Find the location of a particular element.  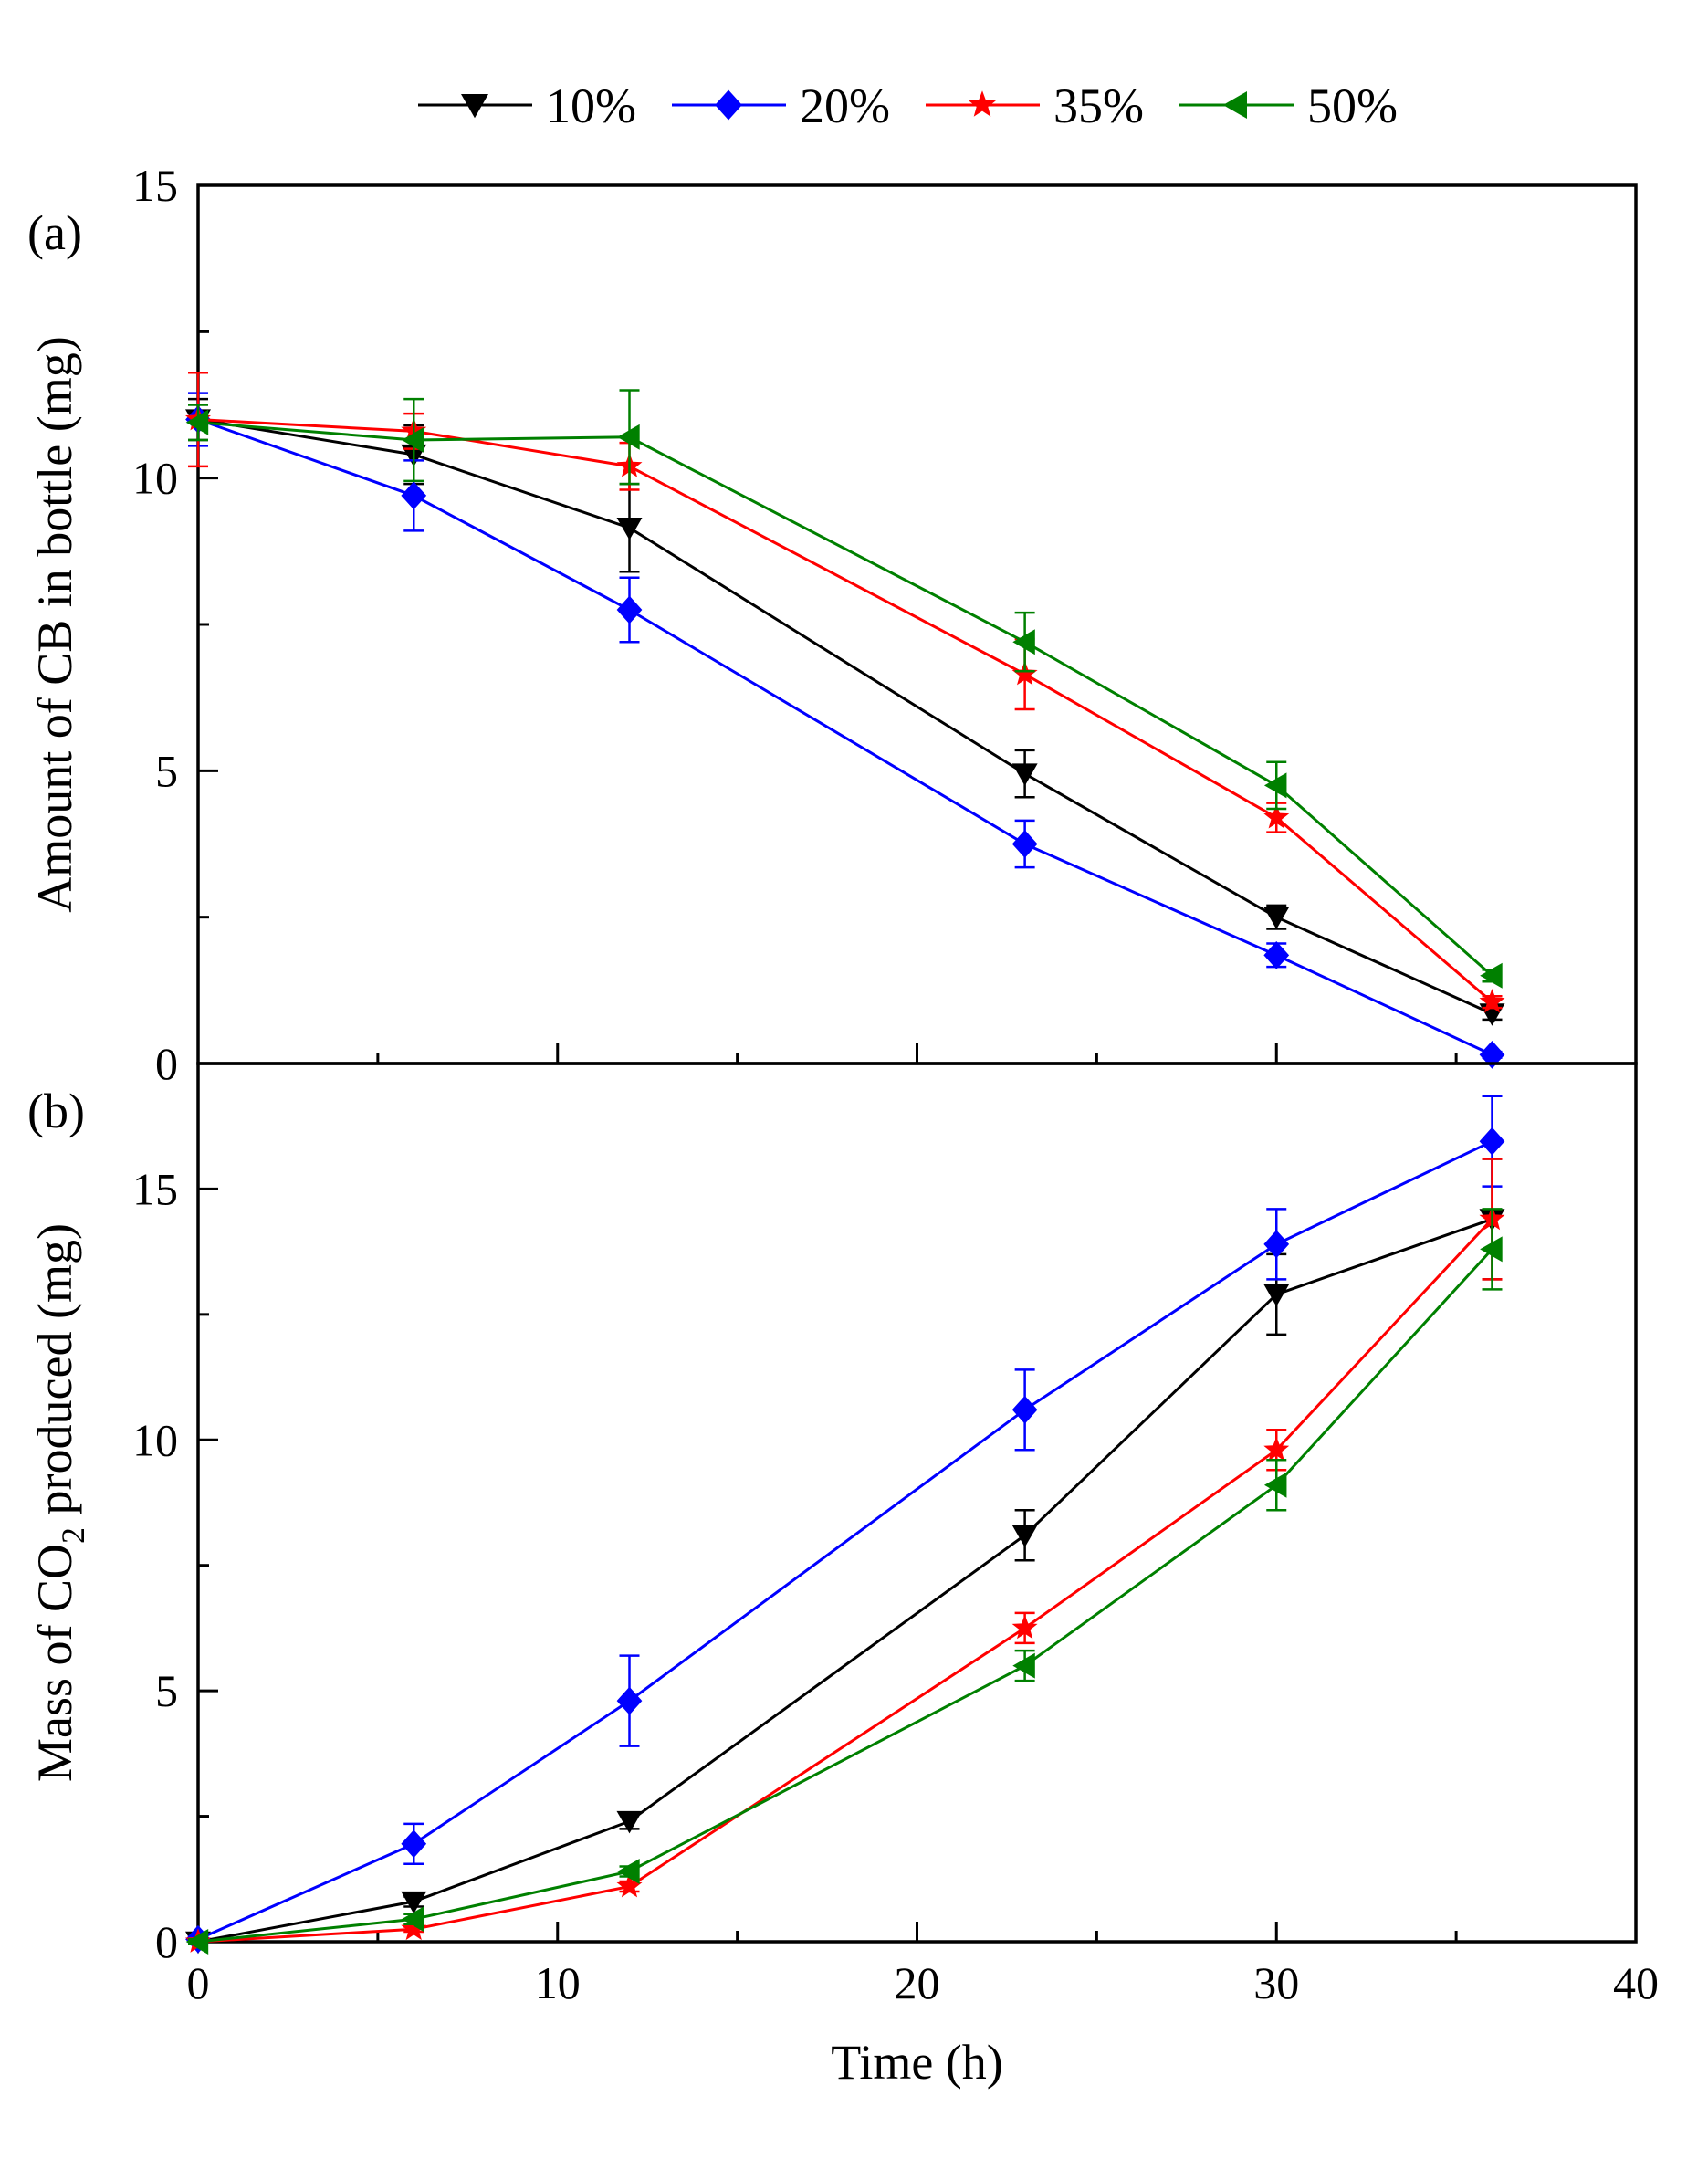

panel-b-y-axis-title: Mass of CO2 produced (mg) is located at coordinates (59, 1502).